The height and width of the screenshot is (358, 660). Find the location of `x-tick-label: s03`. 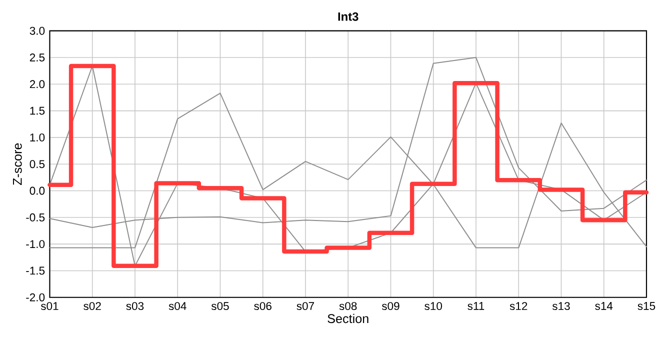

x-tick-label: s03 is located at coordinates (135, 306).